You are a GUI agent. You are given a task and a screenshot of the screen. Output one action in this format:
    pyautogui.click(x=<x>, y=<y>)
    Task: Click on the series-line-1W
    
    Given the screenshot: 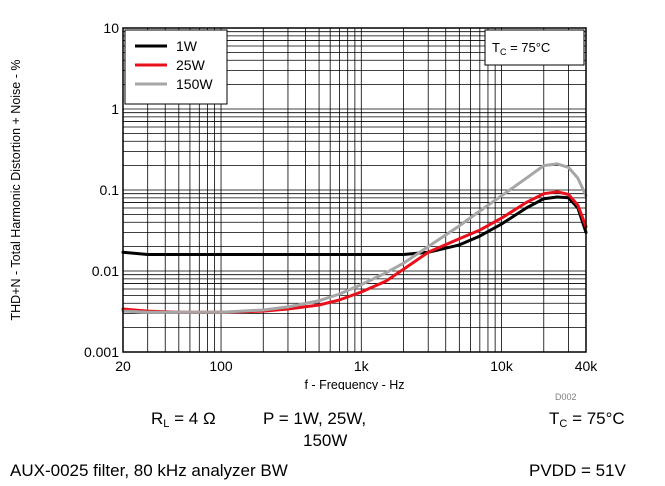 What is the action you would take?
    pyautogui.click(x=354, y=225)
    